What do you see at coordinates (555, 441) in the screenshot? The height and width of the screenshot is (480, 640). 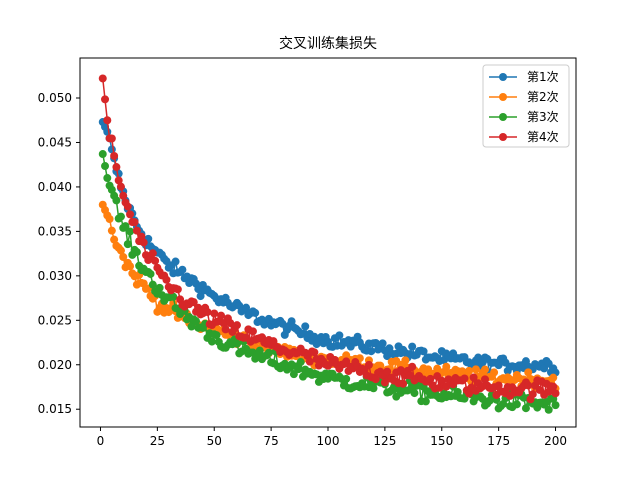 I see `x-tick-label: 200` at bounding box center [555, 441].